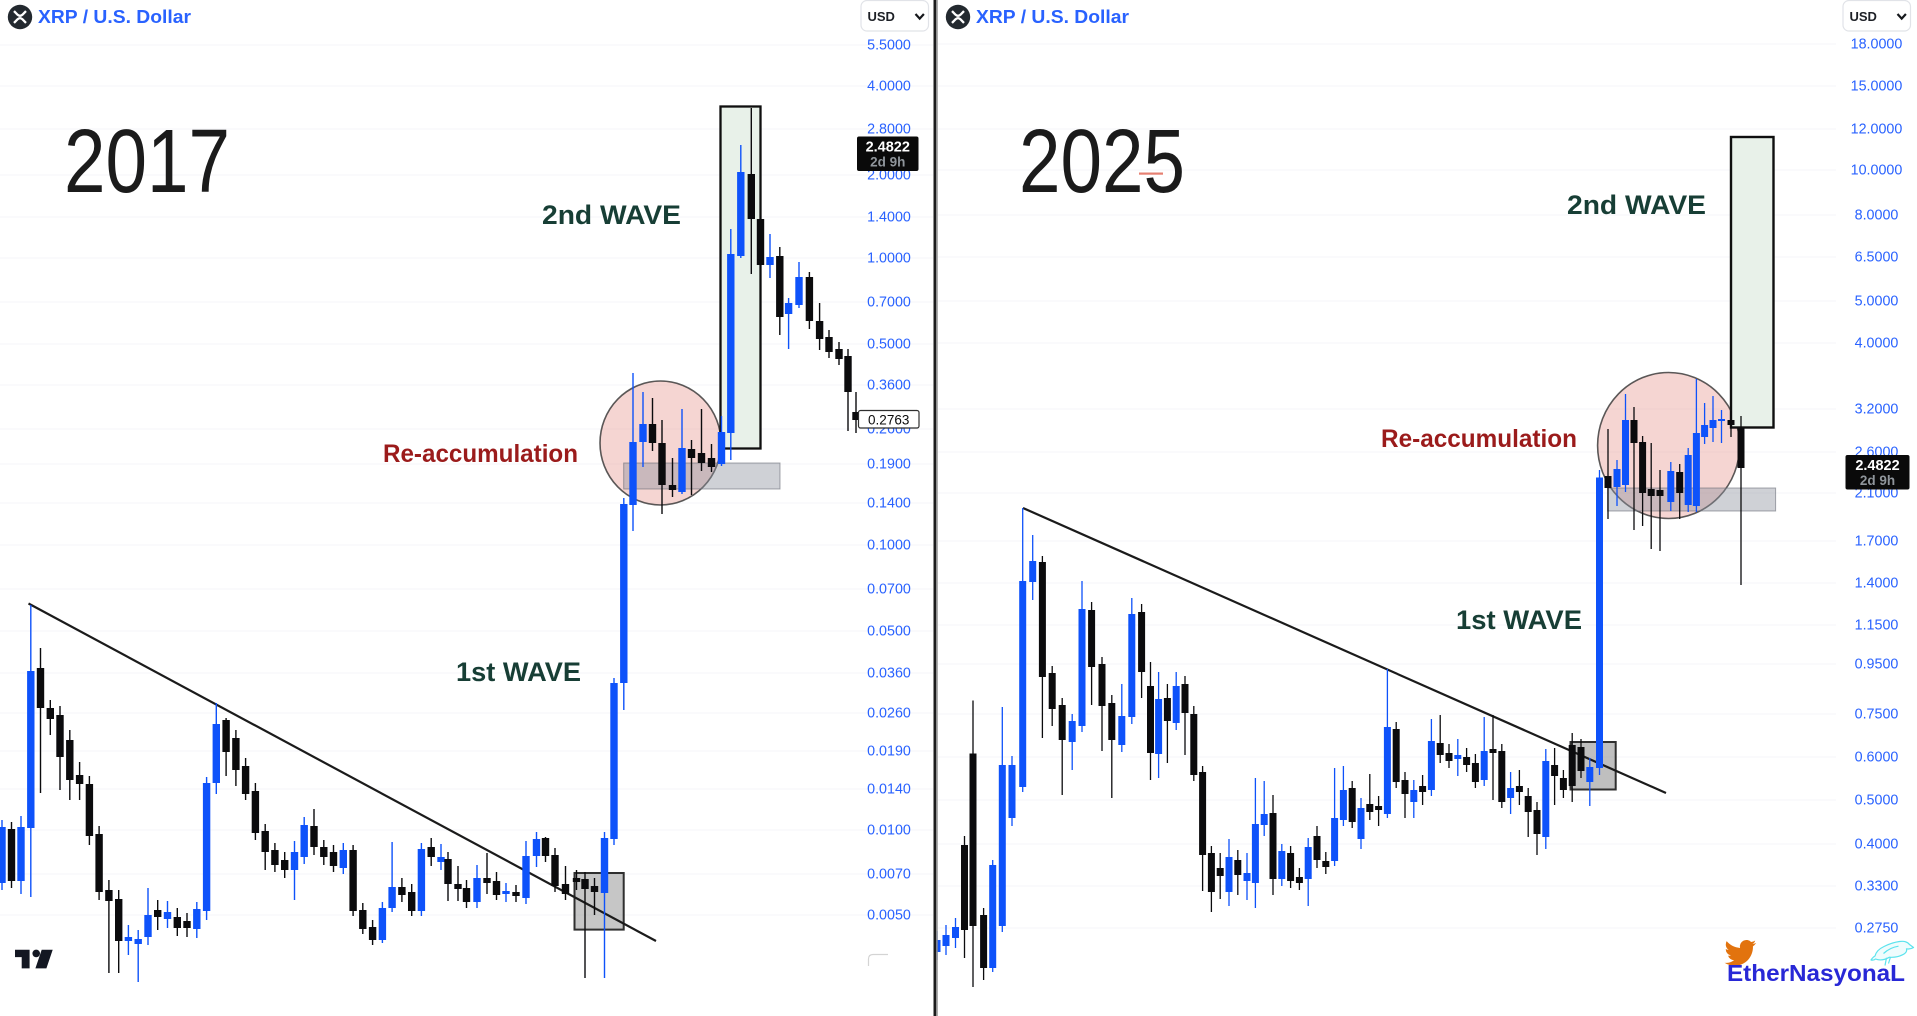 The width and height of the screenshot is (1917, 1016). Describe the element at coordinates (1877, 258) in the screenshot. I see `svg-text: 6.5000` at that location.